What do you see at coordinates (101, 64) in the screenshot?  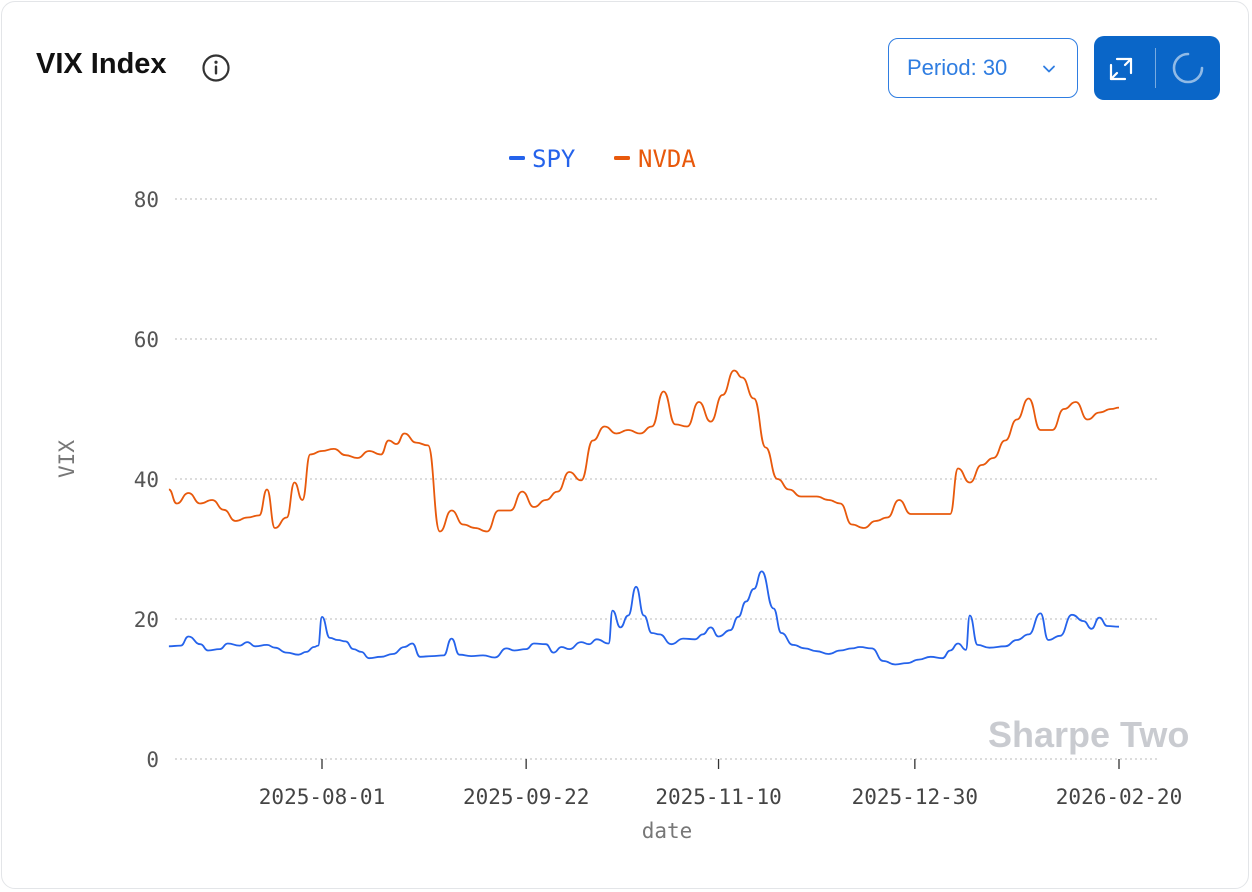 I see `page-title: VIX Index` at bounding box center [101, 64].